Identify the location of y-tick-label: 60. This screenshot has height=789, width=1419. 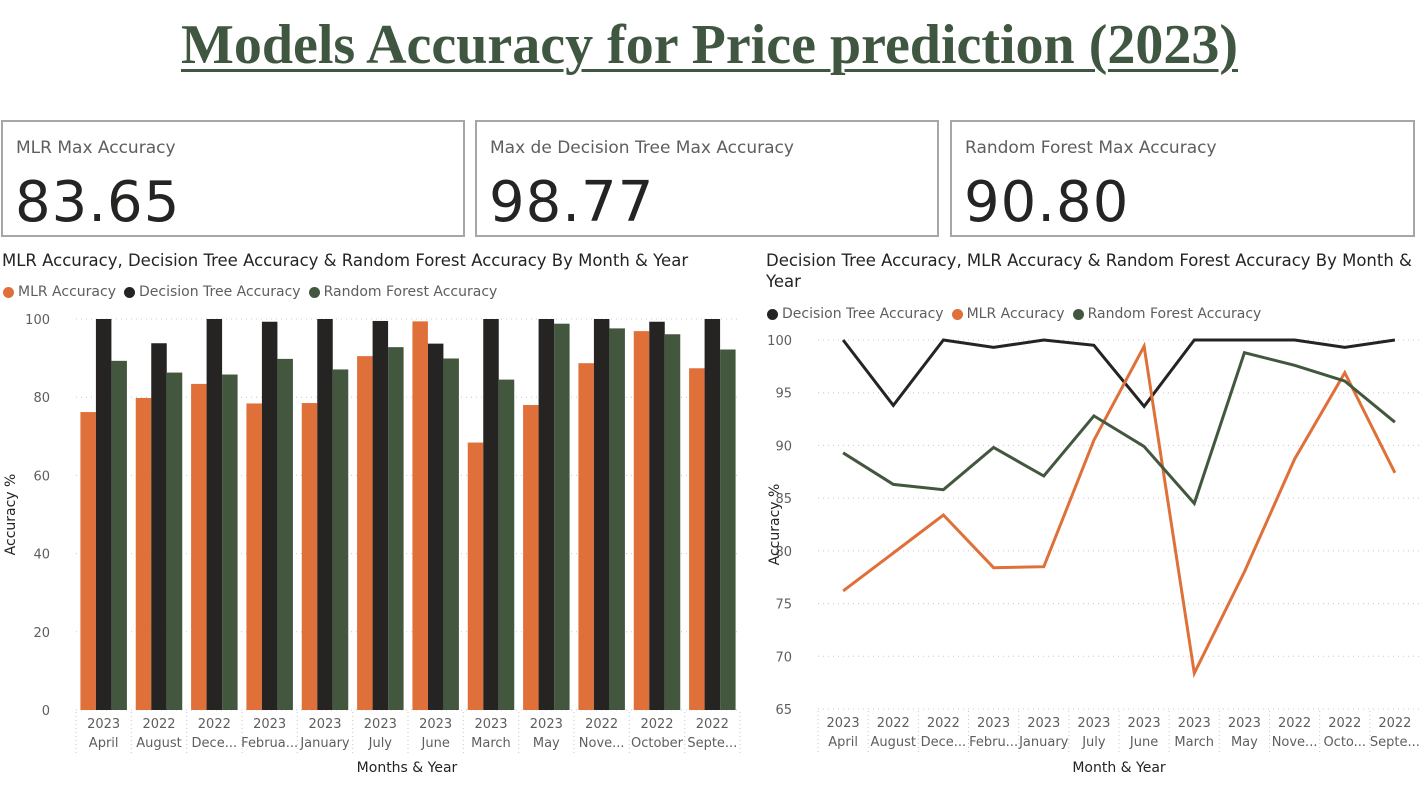
(41, 476).